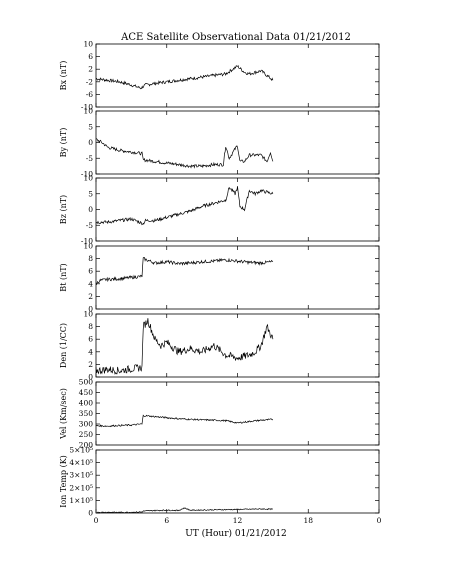 Image resolution: width=453 pixels, height=566 pixels. What do you see at coordinates (236, 533) in the screenshot?
I see `x-axis-label: UT (Hour) 01/21/2012` at bounding box center [236, 533].